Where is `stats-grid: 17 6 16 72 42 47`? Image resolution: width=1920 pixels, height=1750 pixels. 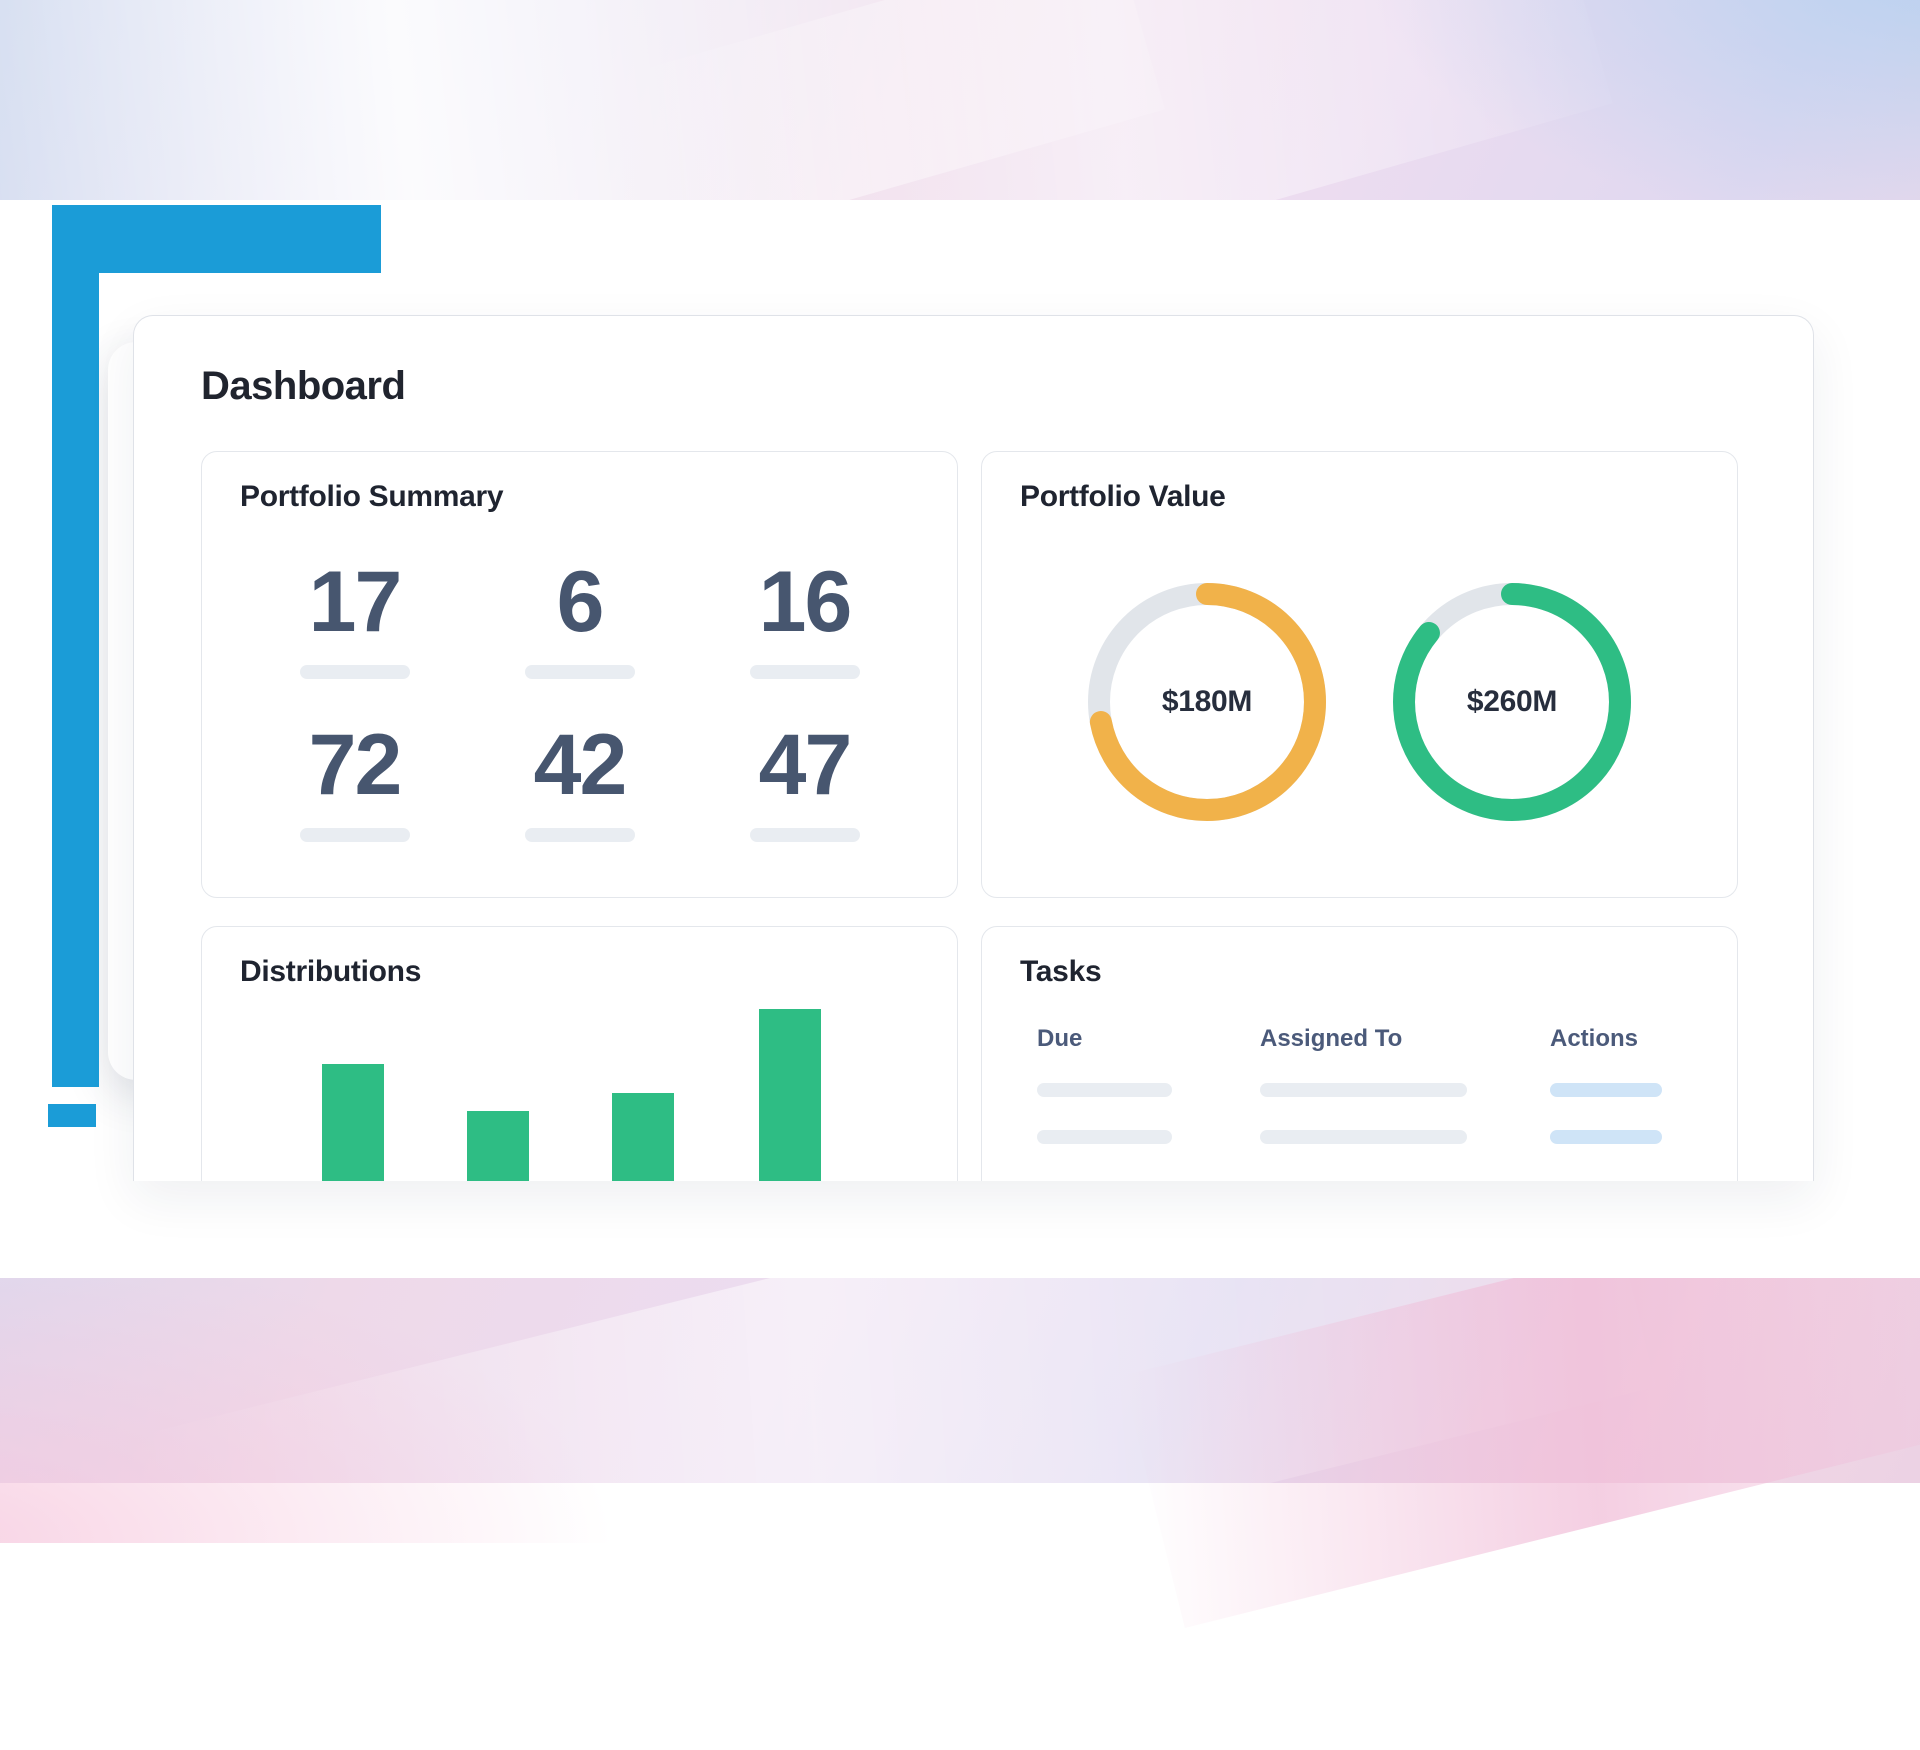
stats-grid: 17 6 16 72 42 47 is located at coordinates (579, 700).